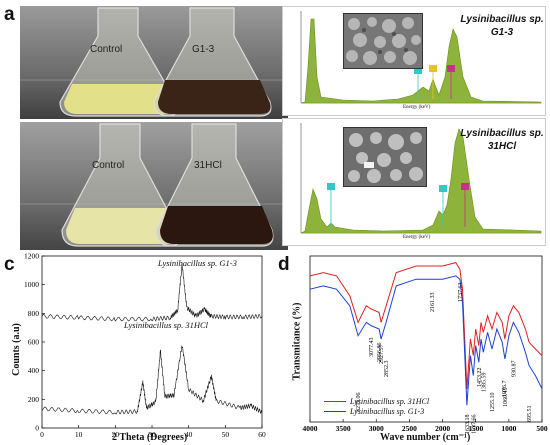 The width and height of the screenshot is (550, 445). What do you see at coordinates (343, 428) in the screenshot?
I see `ftir-x-tick-label: 3500` at bounding box center [343, 428].